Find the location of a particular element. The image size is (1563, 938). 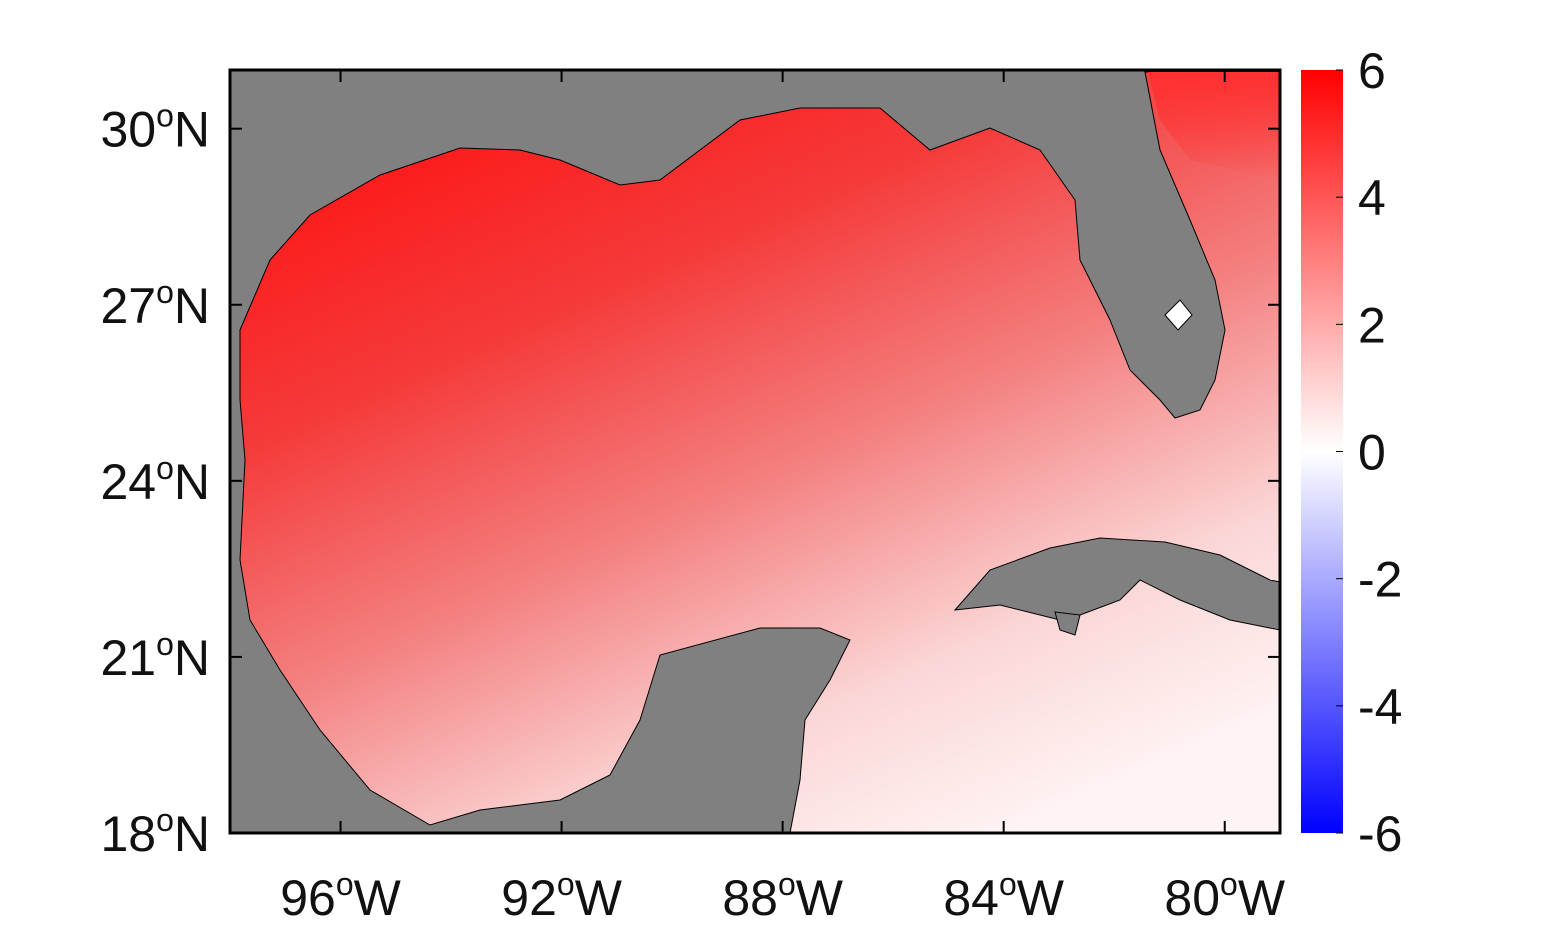

tick-number: 84 is located at coordinates (971, 898).